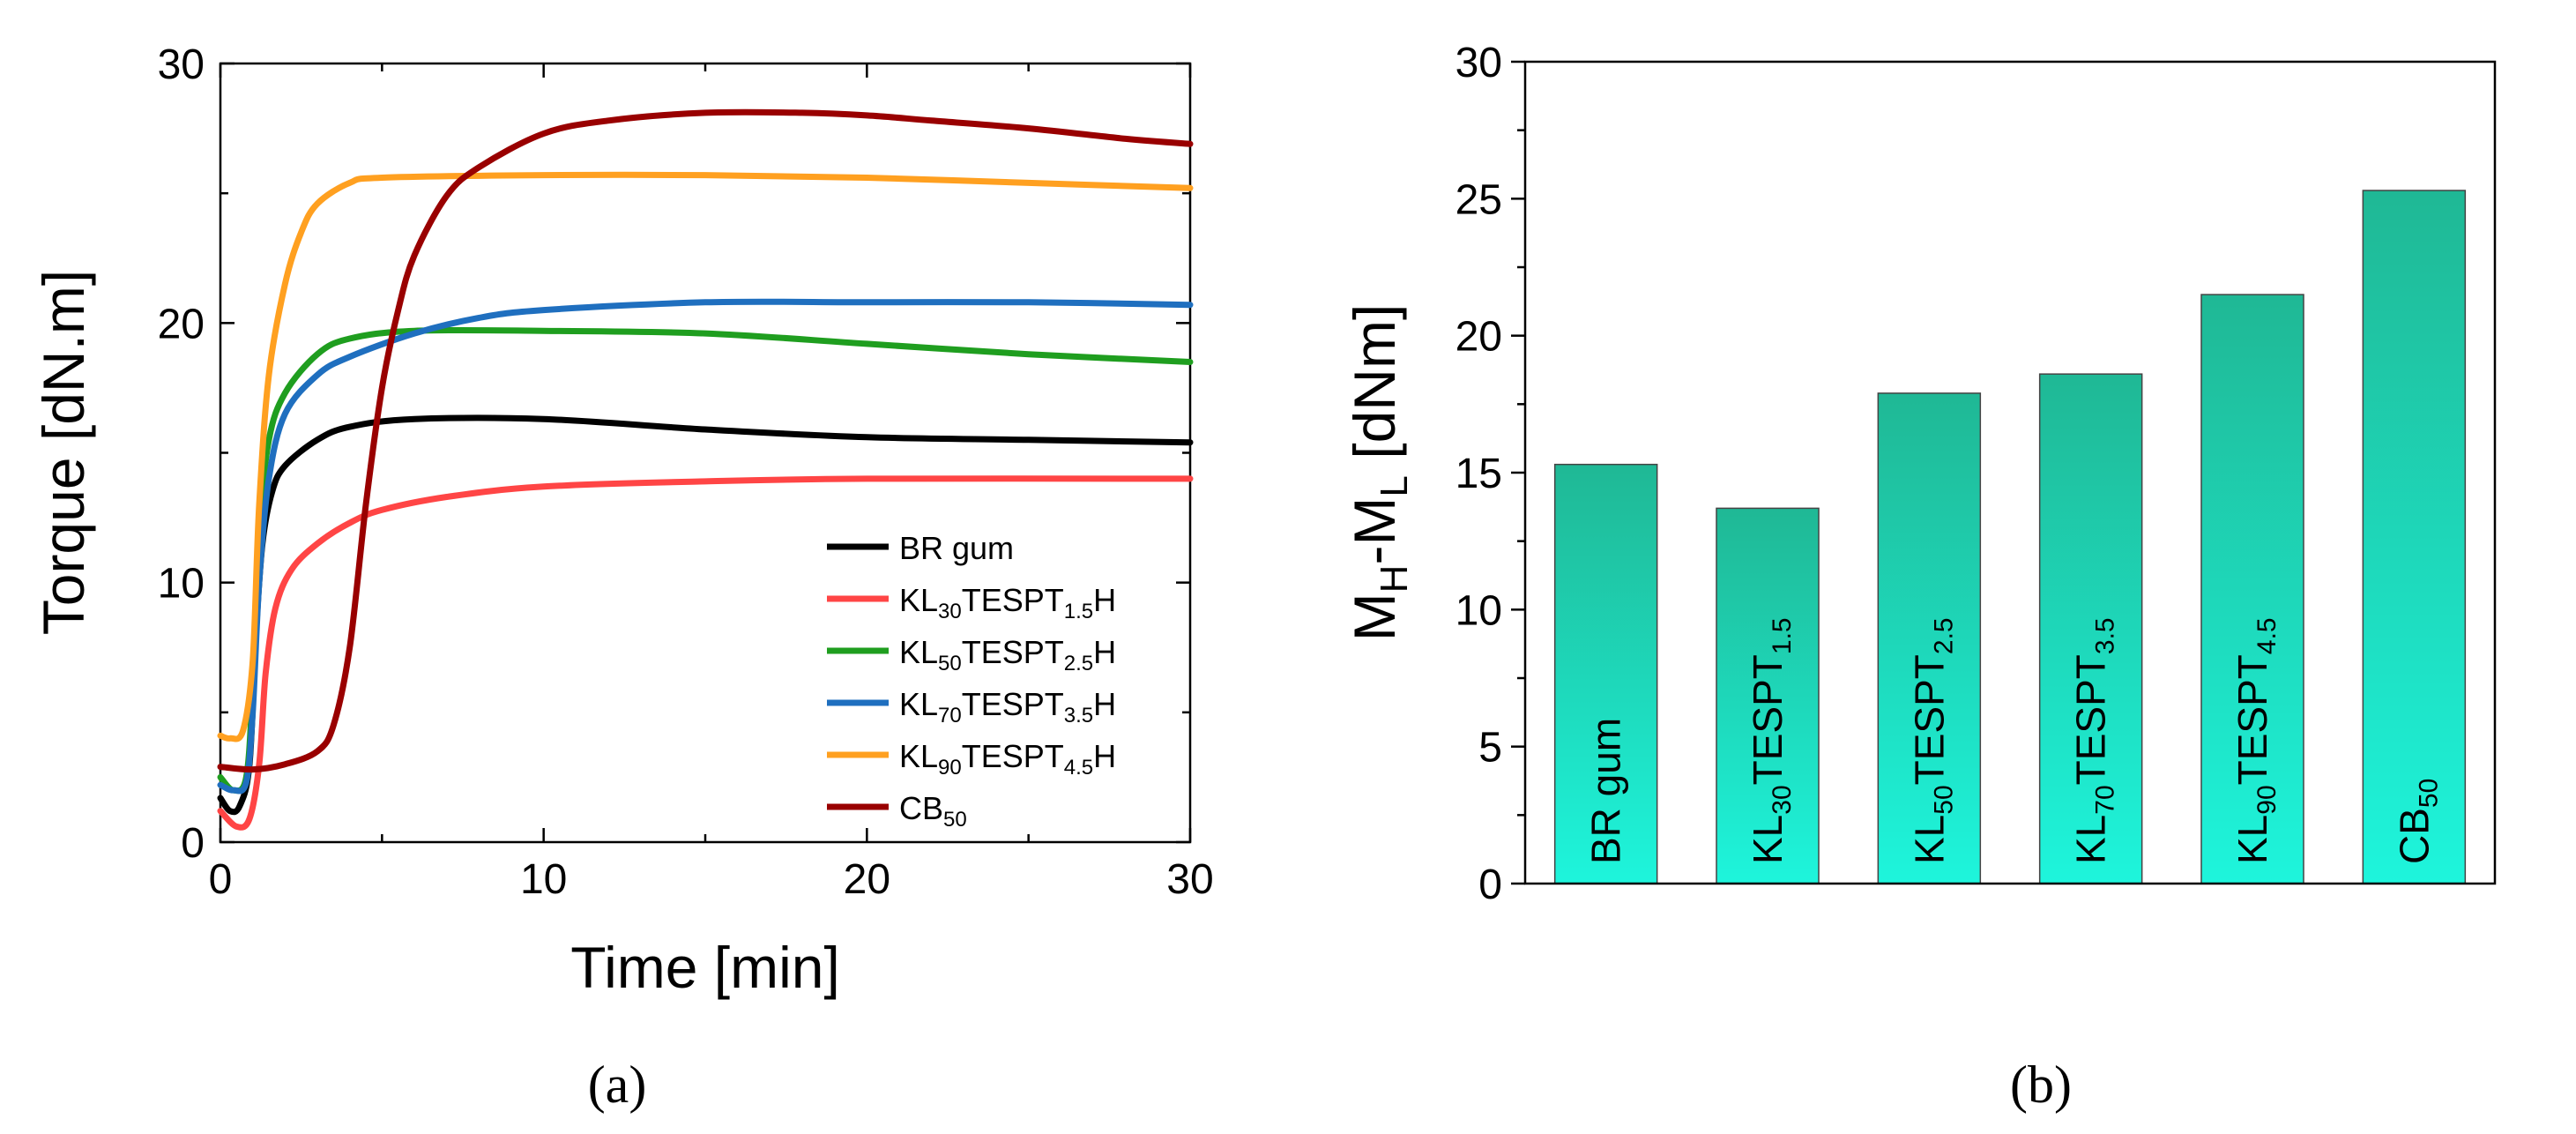  I want to click on bar-label: BR gum, so click(1606, 791).